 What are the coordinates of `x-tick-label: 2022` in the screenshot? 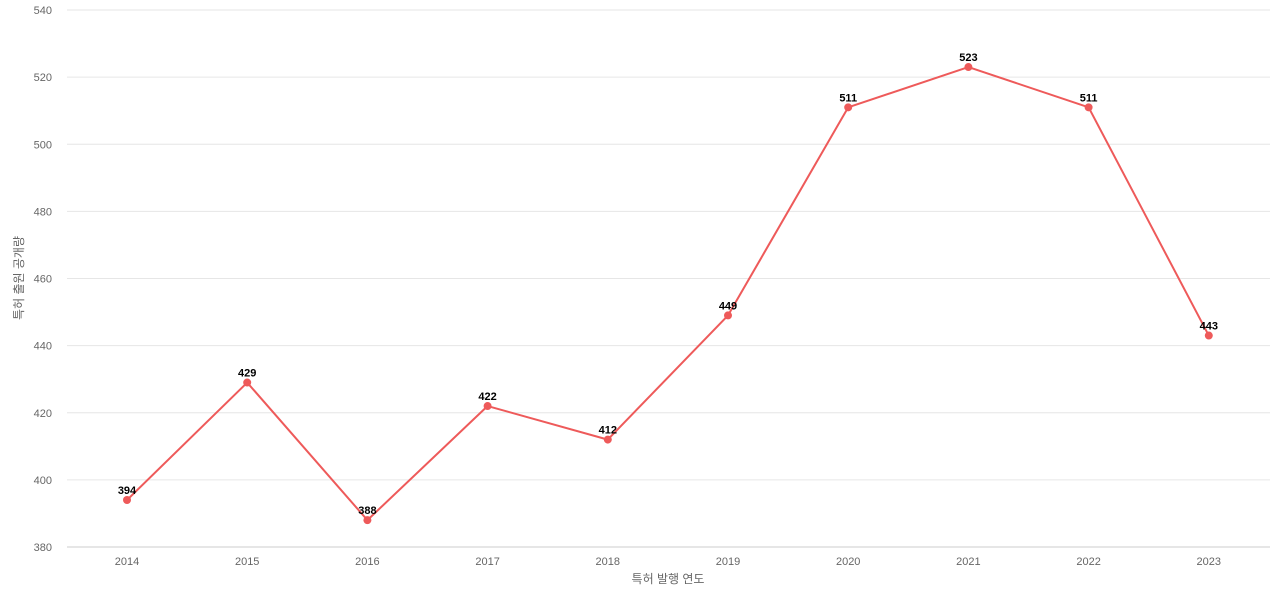 It's located at (1088, 562).